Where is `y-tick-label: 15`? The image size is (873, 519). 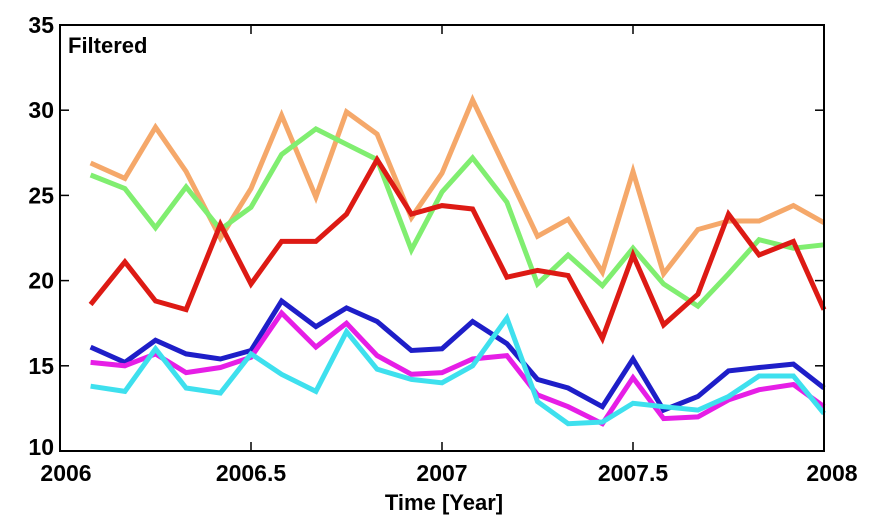
y-tick-label: 15 is located at coordinates (41, 366).